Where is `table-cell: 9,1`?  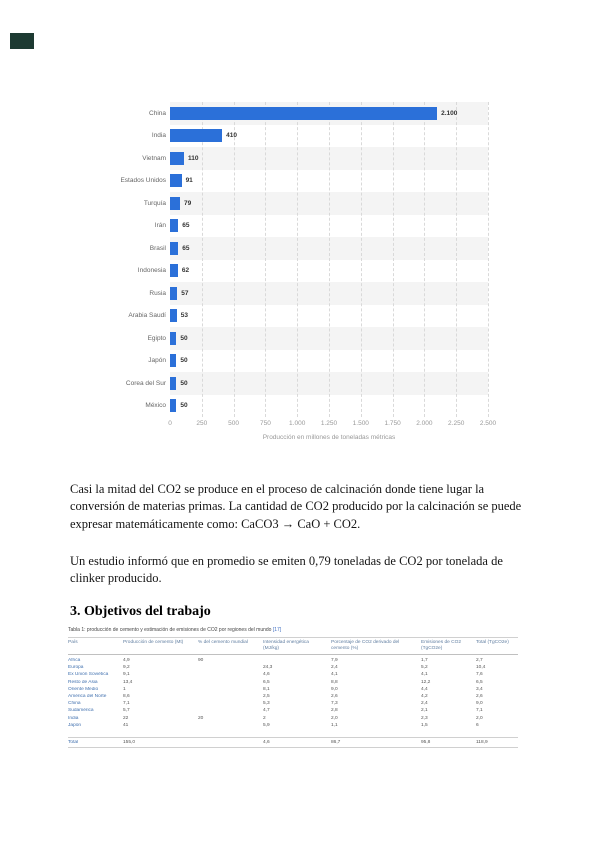
table-cell: 9,1 is located at coordinates (126, 675).